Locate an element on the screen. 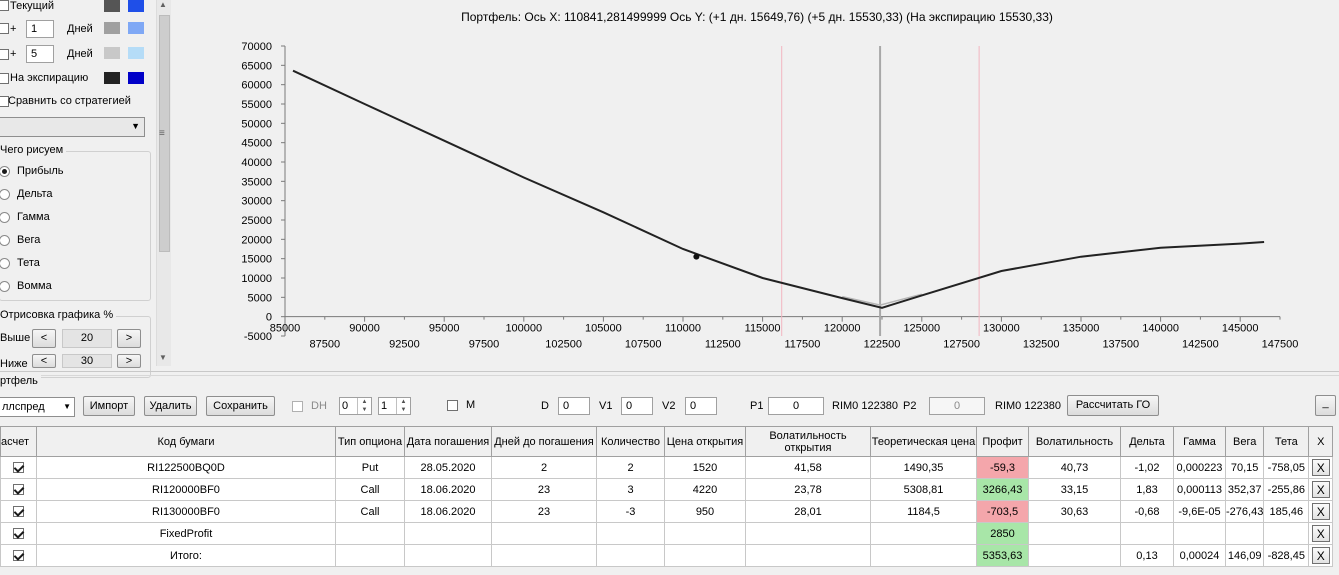 This screenshot has width=1339, height=575. spin2-arrows-icon: ▲ ▼ is located at coordinates (403, 406).